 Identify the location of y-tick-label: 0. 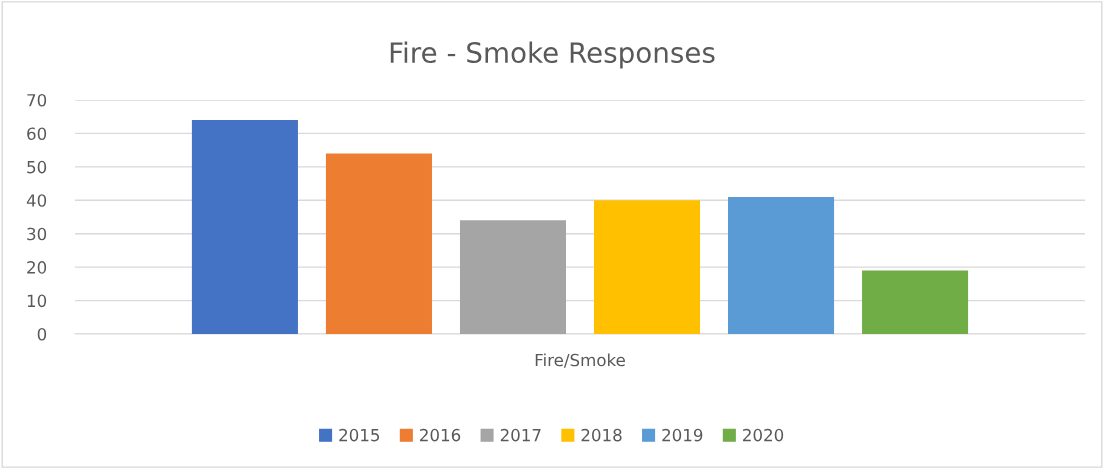
(42, 334).